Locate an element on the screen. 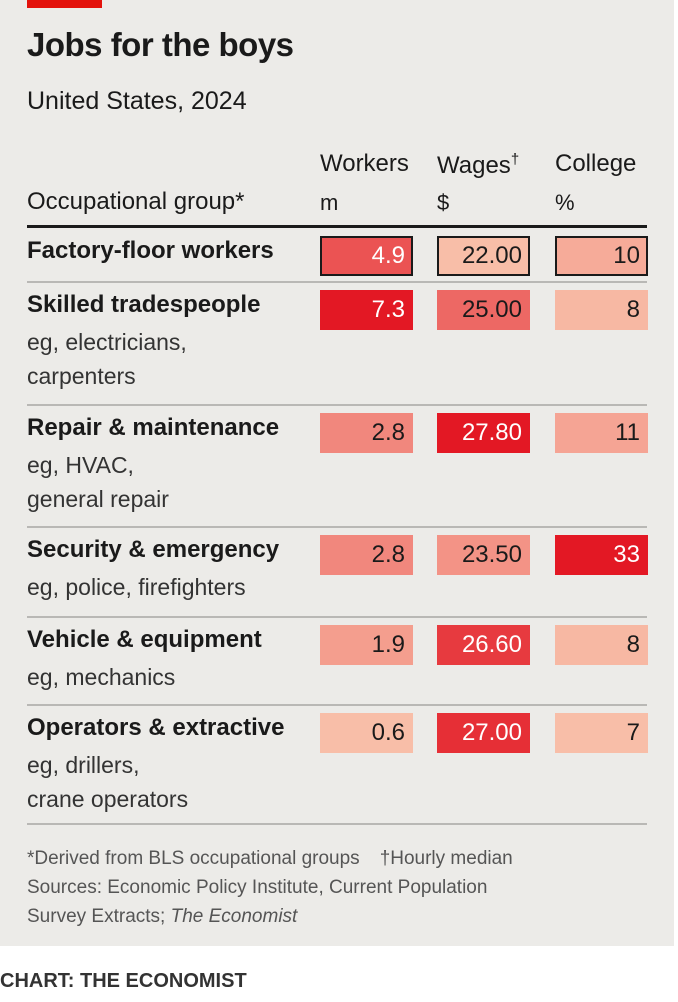  workers-column-unit: m is located at coordinates (329, 202).